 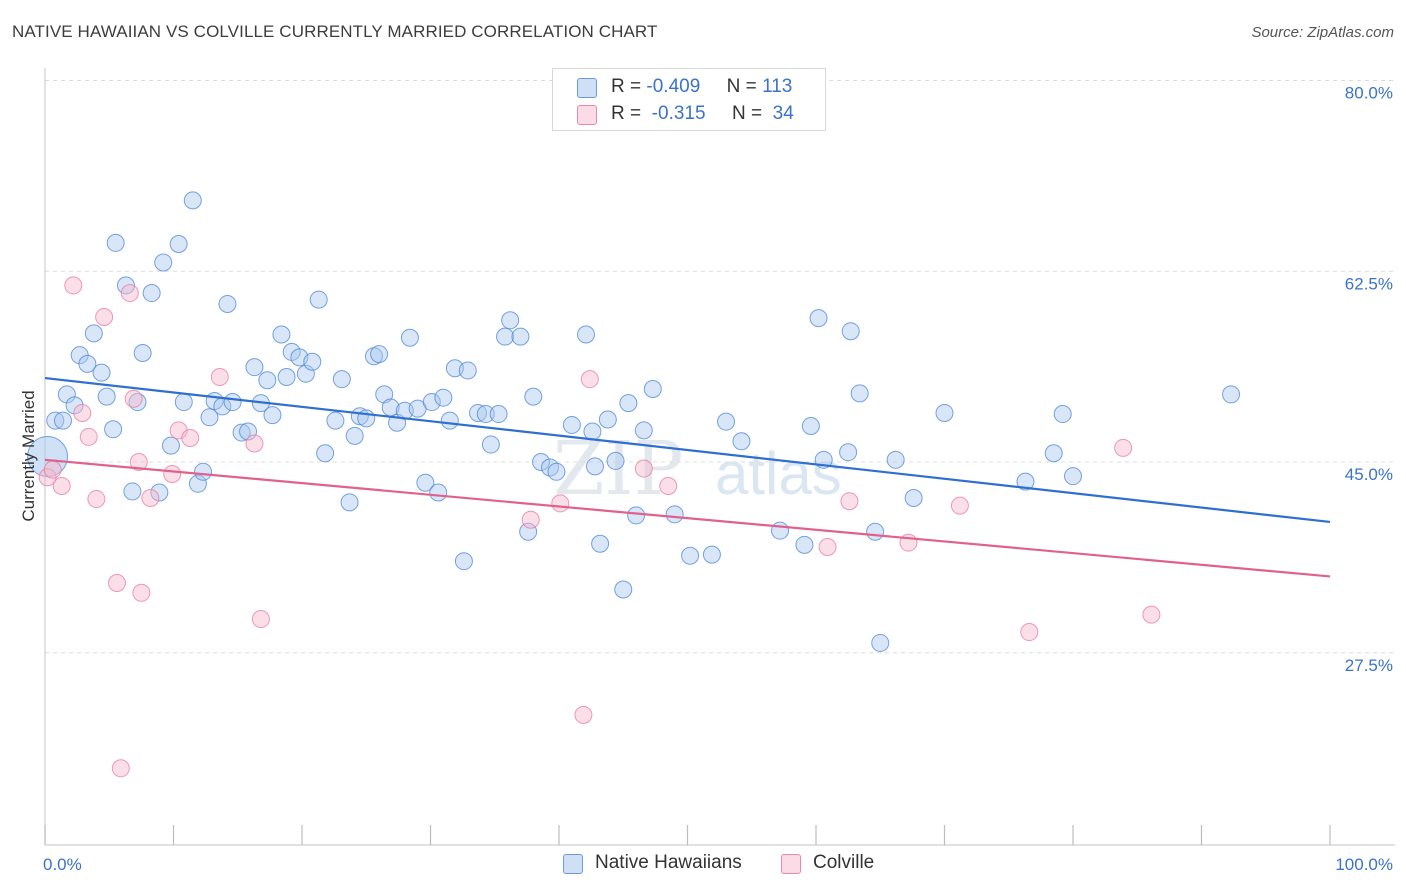 I want to click on bottom-legend-label: Colville, so click(x=844, y=862).